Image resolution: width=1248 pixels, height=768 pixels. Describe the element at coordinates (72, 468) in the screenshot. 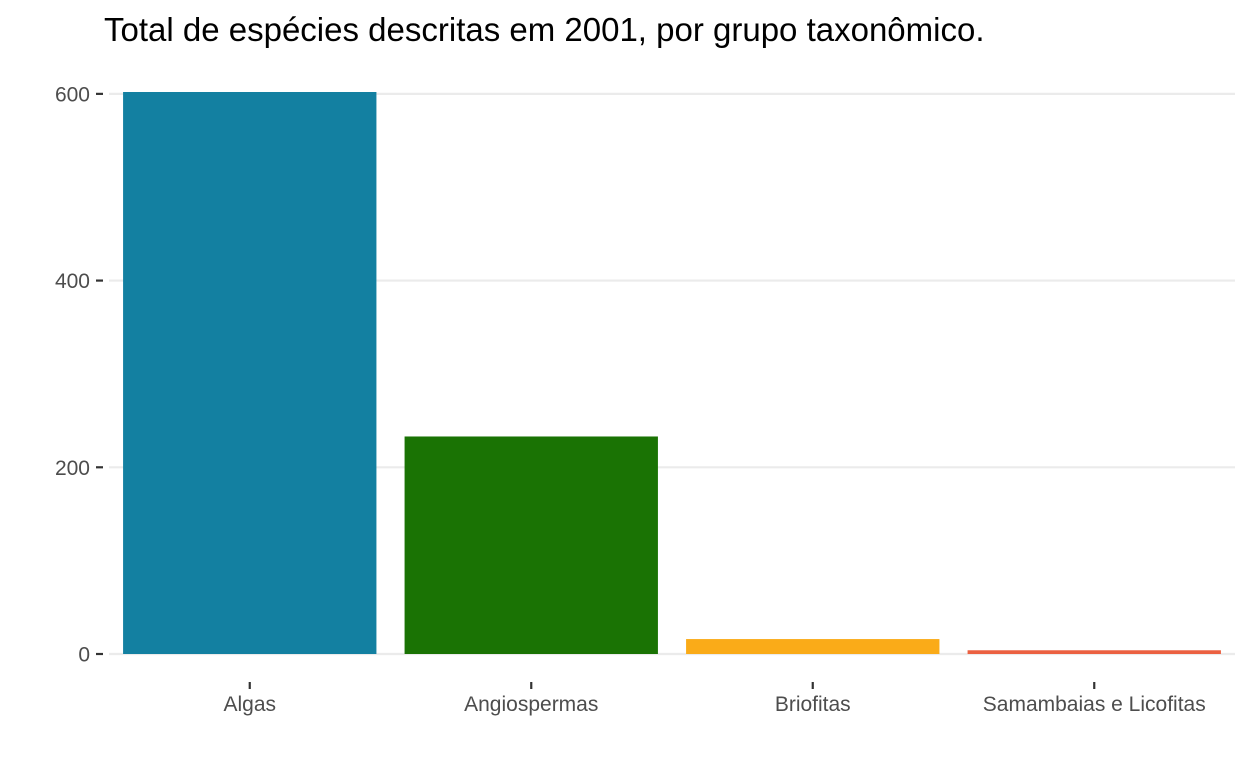

I see `y-tick-label: 200` at that location.